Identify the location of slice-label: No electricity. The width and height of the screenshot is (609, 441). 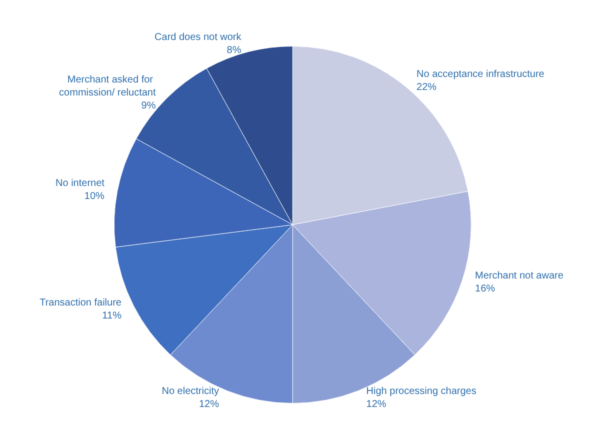
(190, 392).